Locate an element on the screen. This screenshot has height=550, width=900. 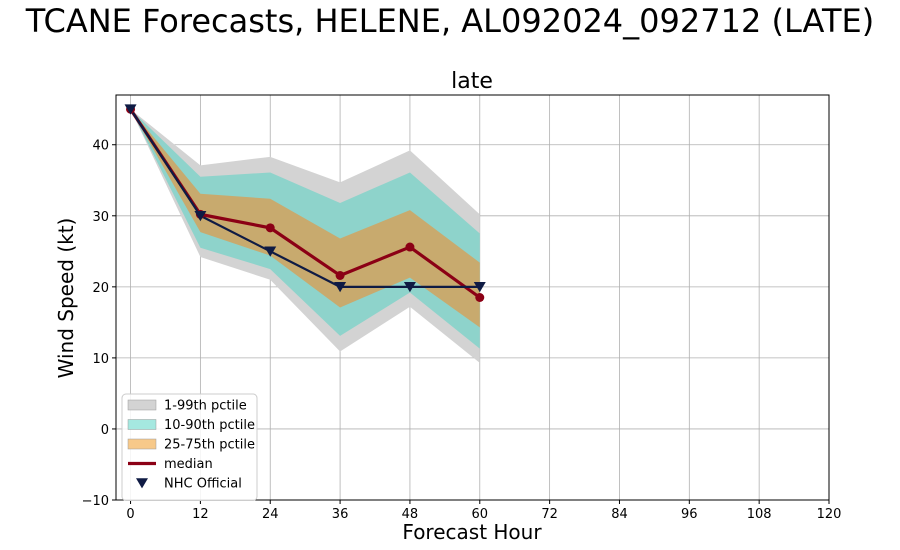
x-axis-label: Forecast Hour is located at coordinates (472, 532).